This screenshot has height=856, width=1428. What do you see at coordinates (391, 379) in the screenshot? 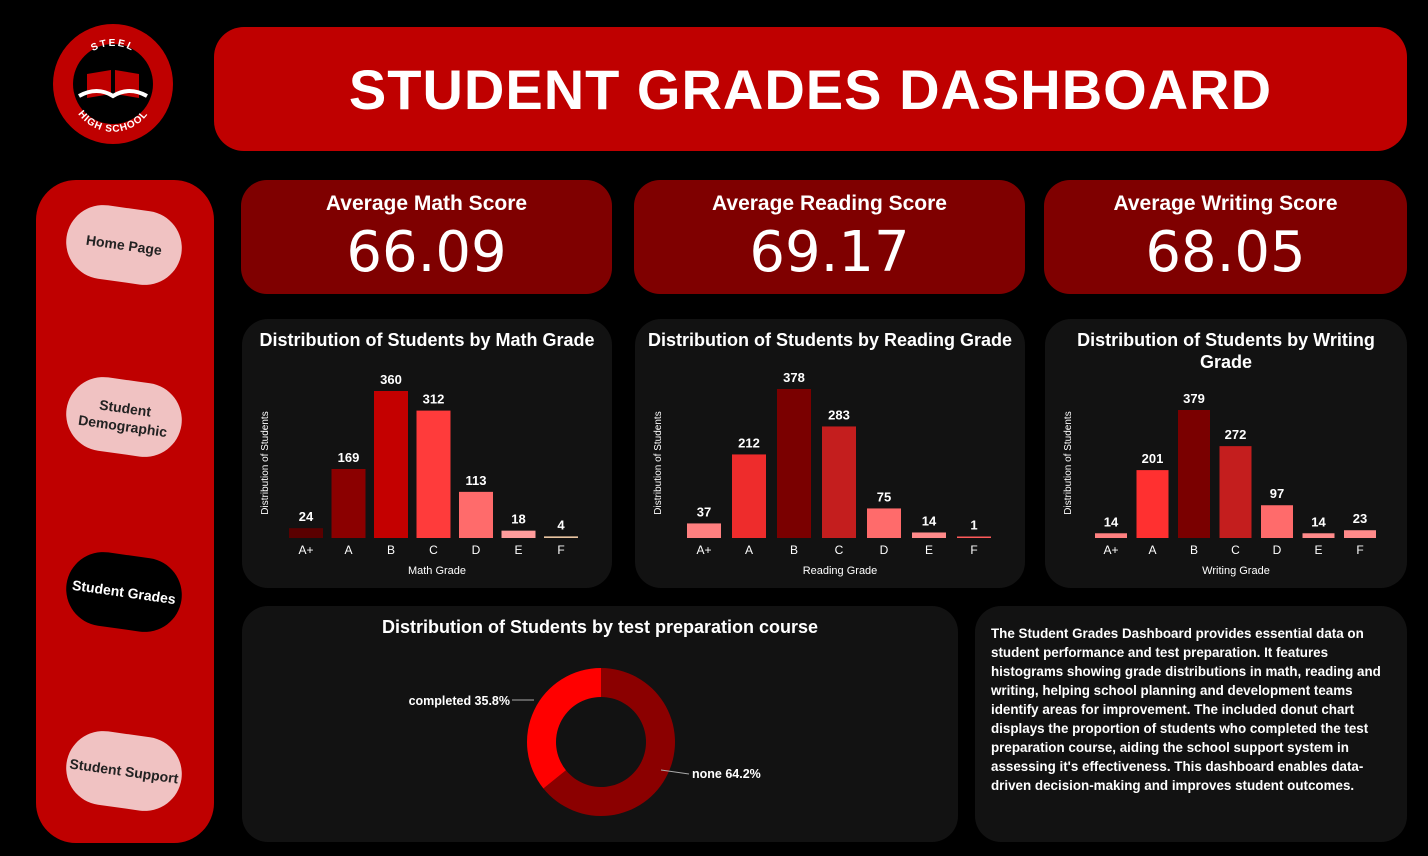
I see `data-label: 360` at bounding box center [391, 379].